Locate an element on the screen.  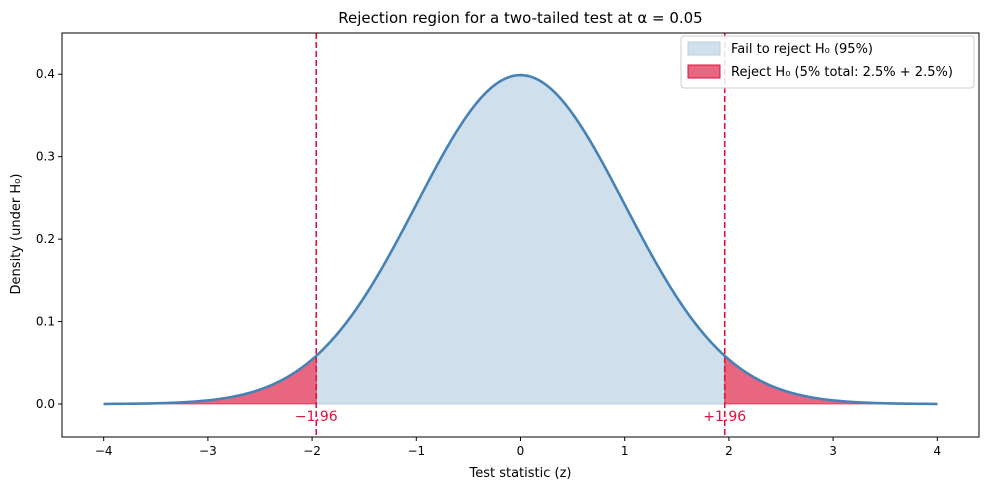
critical-value-labels: −1.96 +1.96 is located at coordinates (520, 417).